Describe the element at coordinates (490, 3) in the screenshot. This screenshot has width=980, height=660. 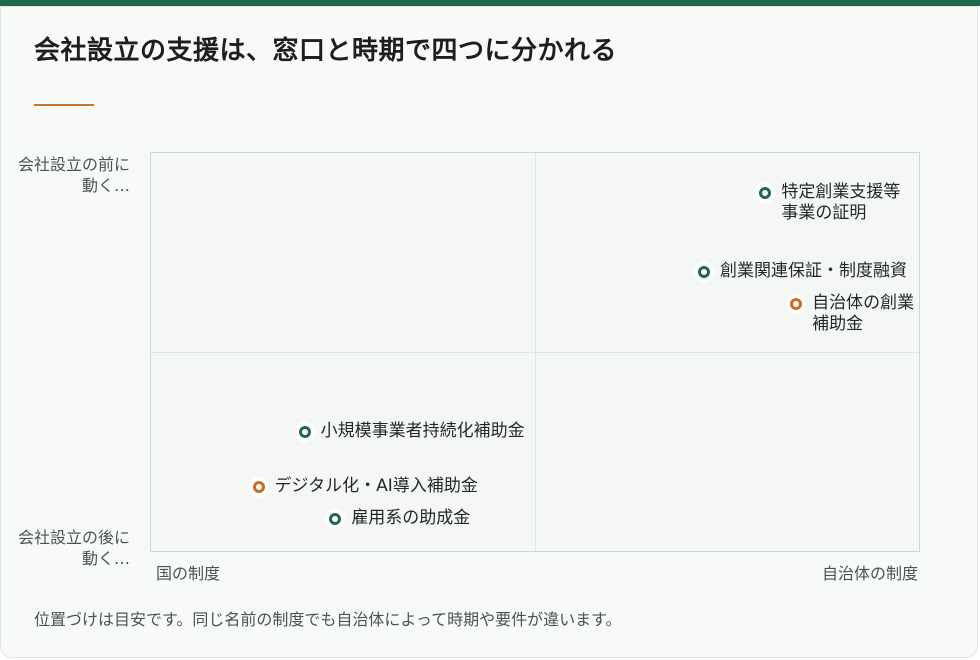
I see `top-accent-bar` at that location.